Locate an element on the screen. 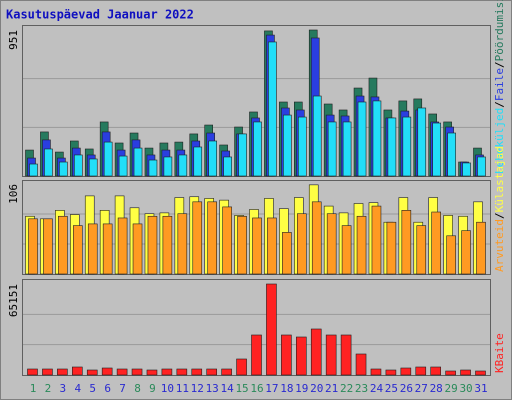  x-tick-label: 9 is located at coordinates (152, 388).